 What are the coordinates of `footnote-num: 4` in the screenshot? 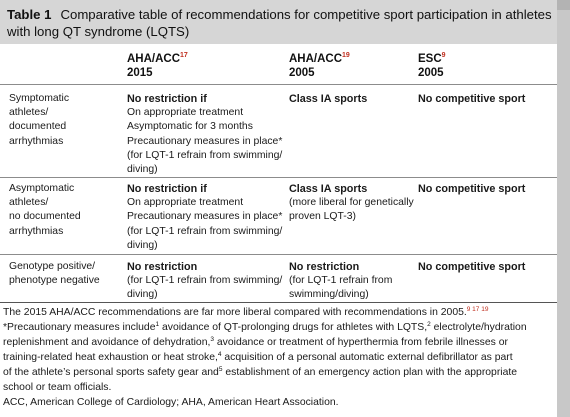 It's located at (219, 354).